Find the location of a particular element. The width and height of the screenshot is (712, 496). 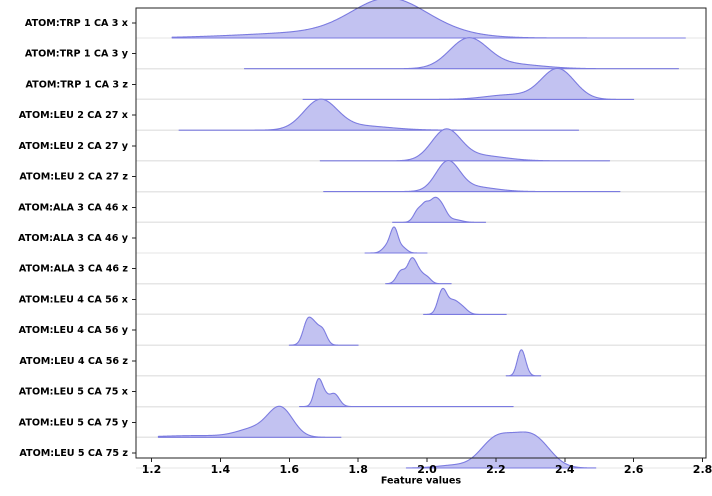

x-axis-tick-labels-group: 1.2 1.4 1.6 1.8 2.0 2.2 2.4 2.6 2.8 is located at coordinates (427, 467).